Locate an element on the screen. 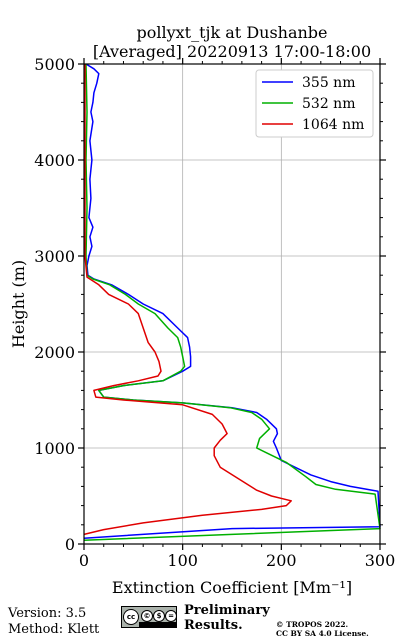 The width and height of the screenshot is (400, 640). method-text: Method: Klett is located at coordinates (54, 629).